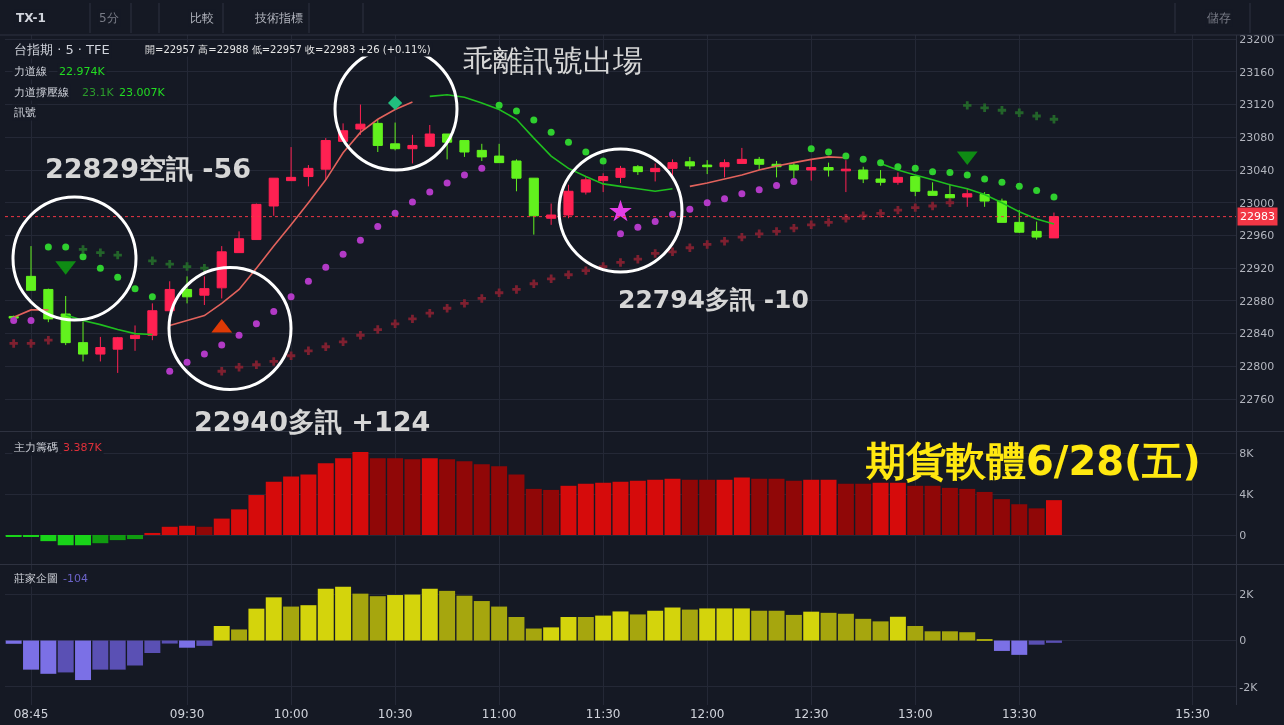 This screenshot has width=1284, height=725. Describe the element at coordinates (36, 447) in the screenshot. I see `annotation: 主力籌碼` at that location.